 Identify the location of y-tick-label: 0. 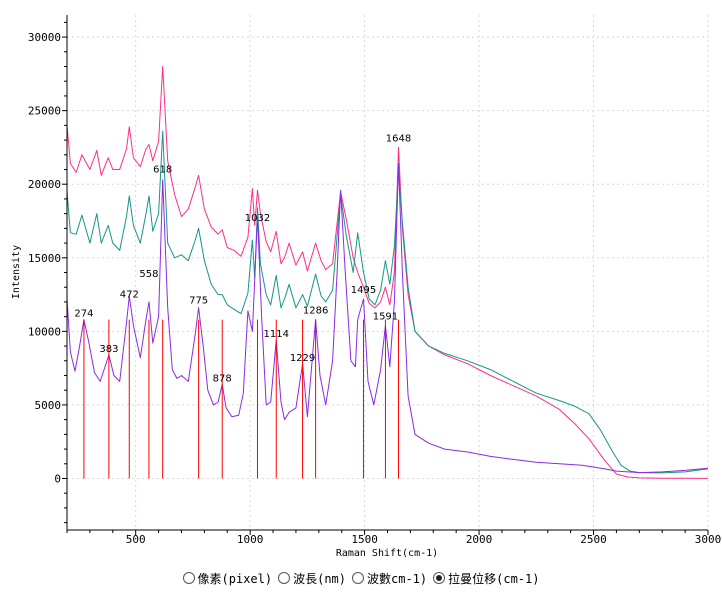
(57, 479).